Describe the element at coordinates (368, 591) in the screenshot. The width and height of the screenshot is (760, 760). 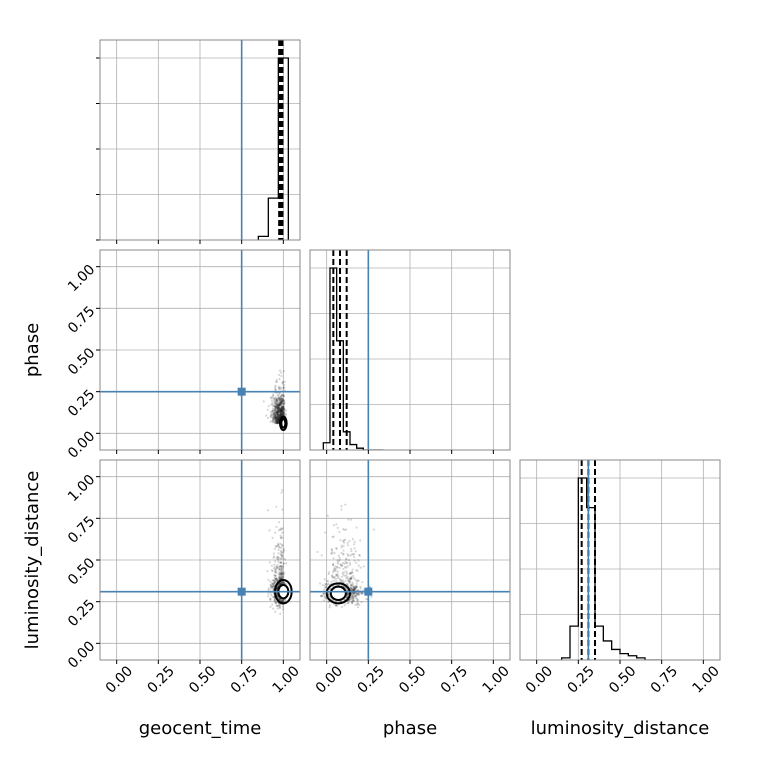
I see `truth-marker` at that location.